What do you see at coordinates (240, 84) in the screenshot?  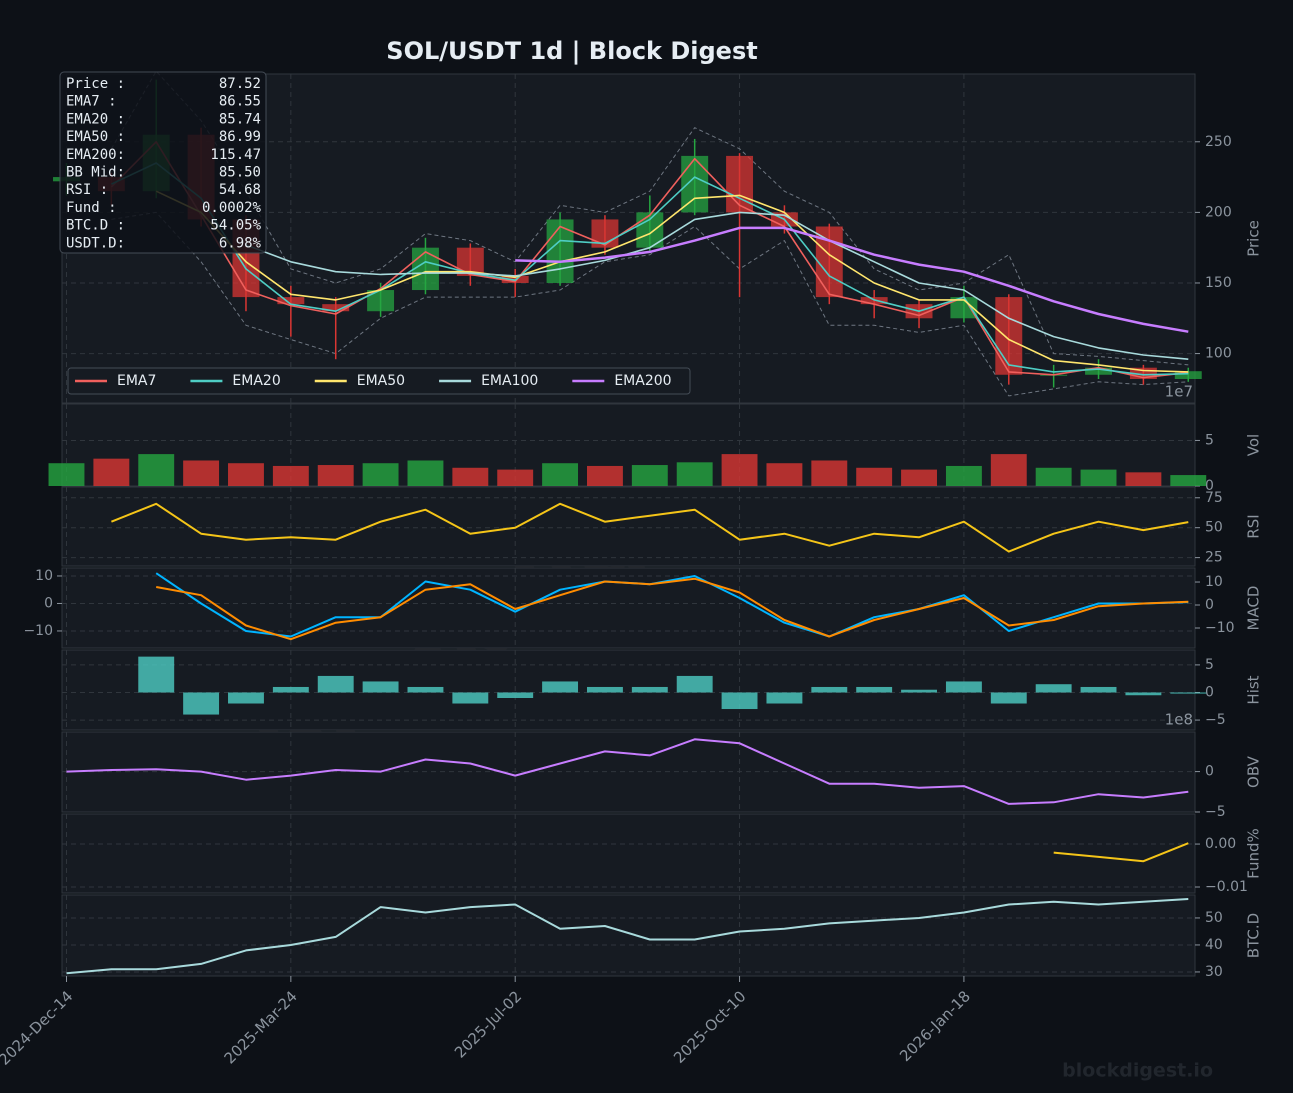 I see `info-value: 87.52` at bounding box center [240, 84].